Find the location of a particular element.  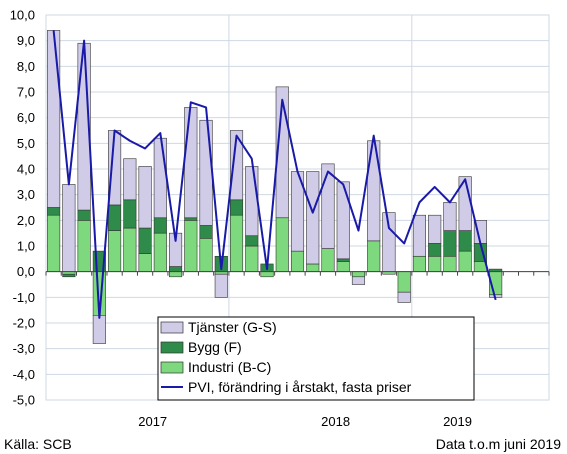

y-tick-label: 9,0 is located at coordinates (26, 40).